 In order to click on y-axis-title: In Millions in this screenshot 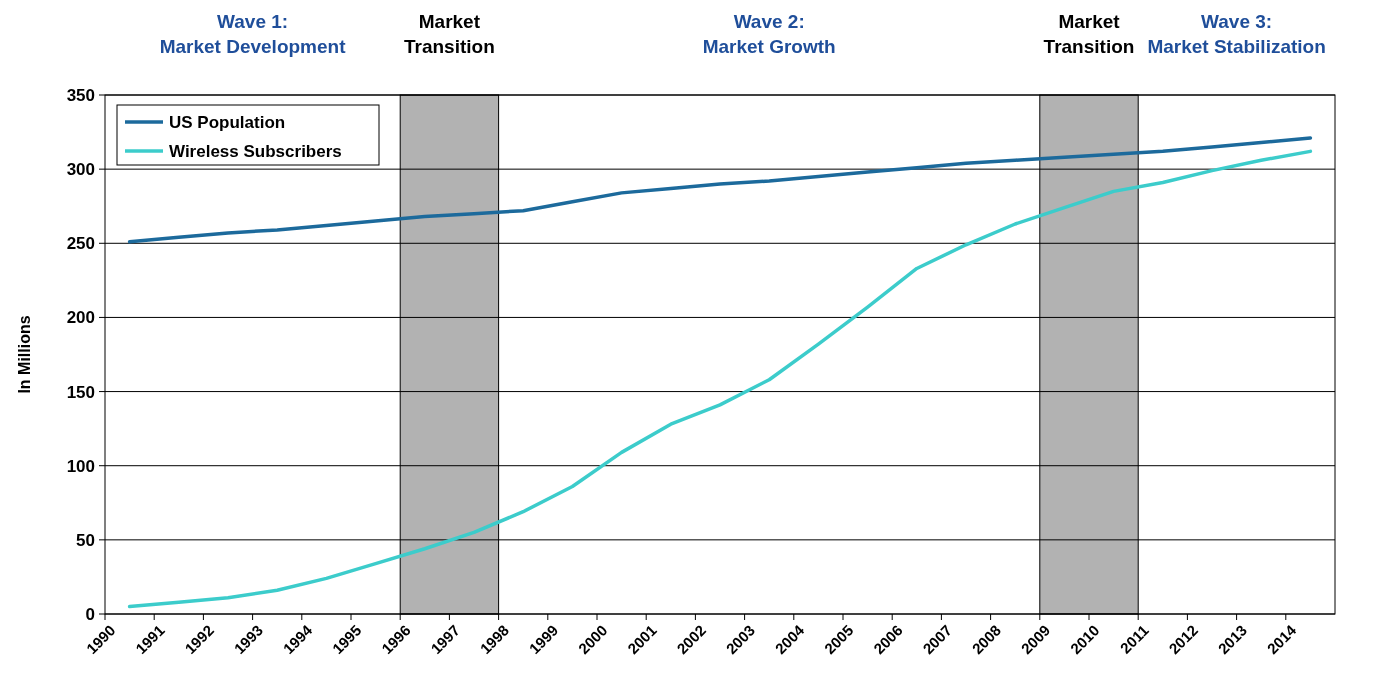, I will do `click(24, 354)`.